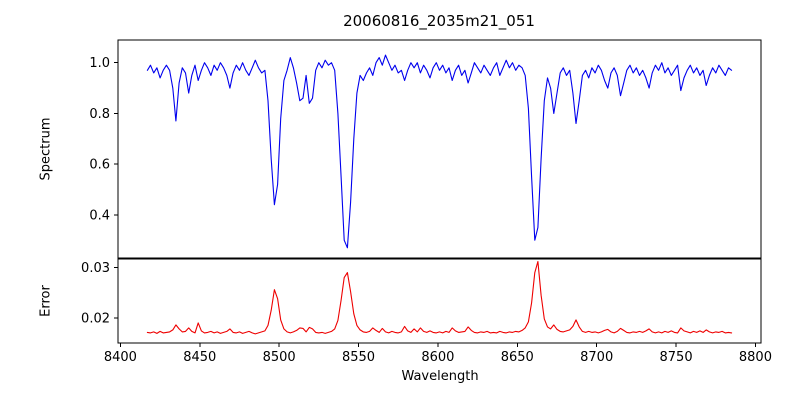 This screenshot has height=400, width=800. Describe the element at coordinates (358, 357) in the screenshot. I see `x-tick-label: 8550` at that location.